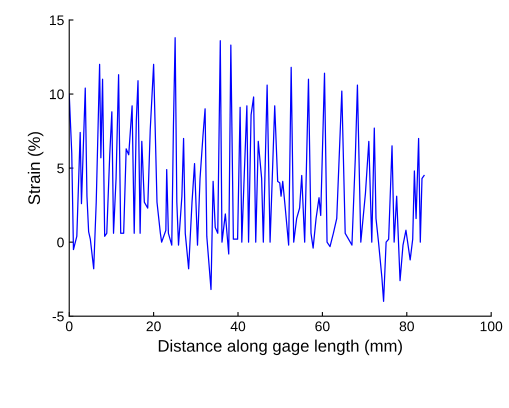 This screenshot has width=509, height=408. Describe the element at coordinates (57, 94) in the screenshot. I see `y-tick-label: 10` at that location.